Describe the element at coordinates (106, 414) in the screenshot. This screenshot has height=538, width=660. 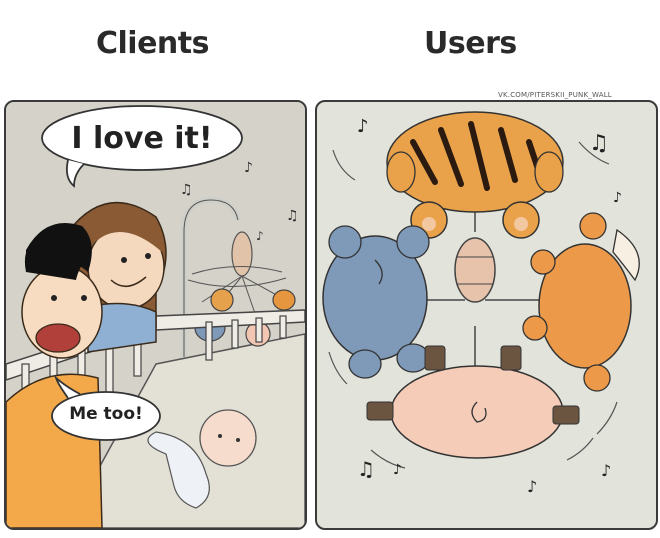
I see `speech-bubble-dad: Me too!` at that location.